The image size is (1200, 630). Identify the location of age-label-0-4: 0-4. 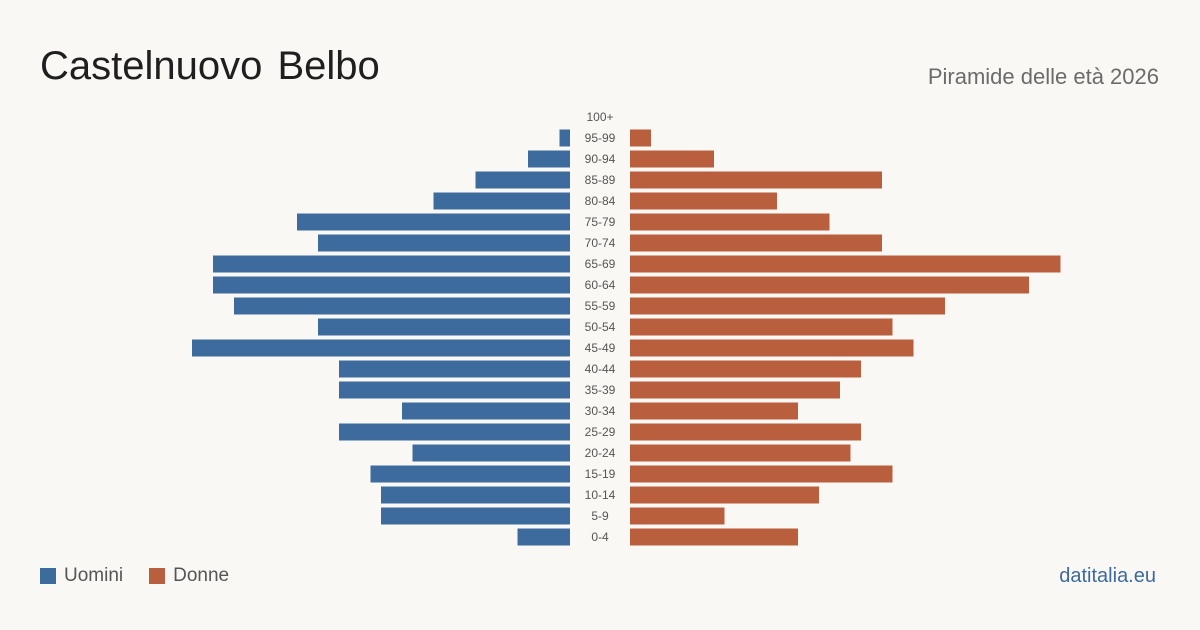
(600, 537).